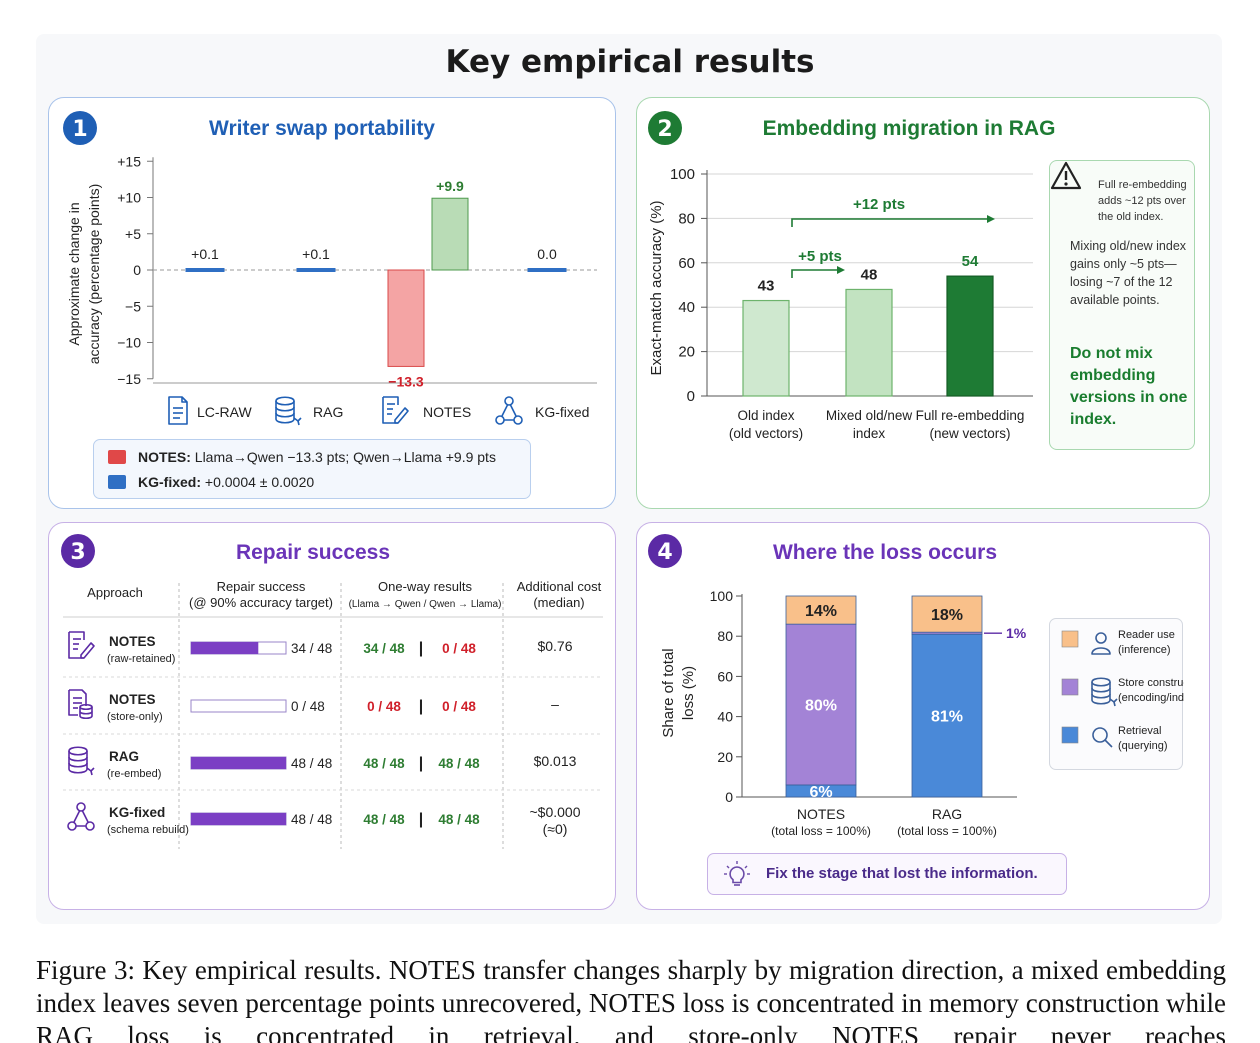 This screenshot has width=1260, height=1043. What do you see at coordinates (820, 792) in the screenshot?
I see `stack-label: 6%` at bounding box center [820, 792].